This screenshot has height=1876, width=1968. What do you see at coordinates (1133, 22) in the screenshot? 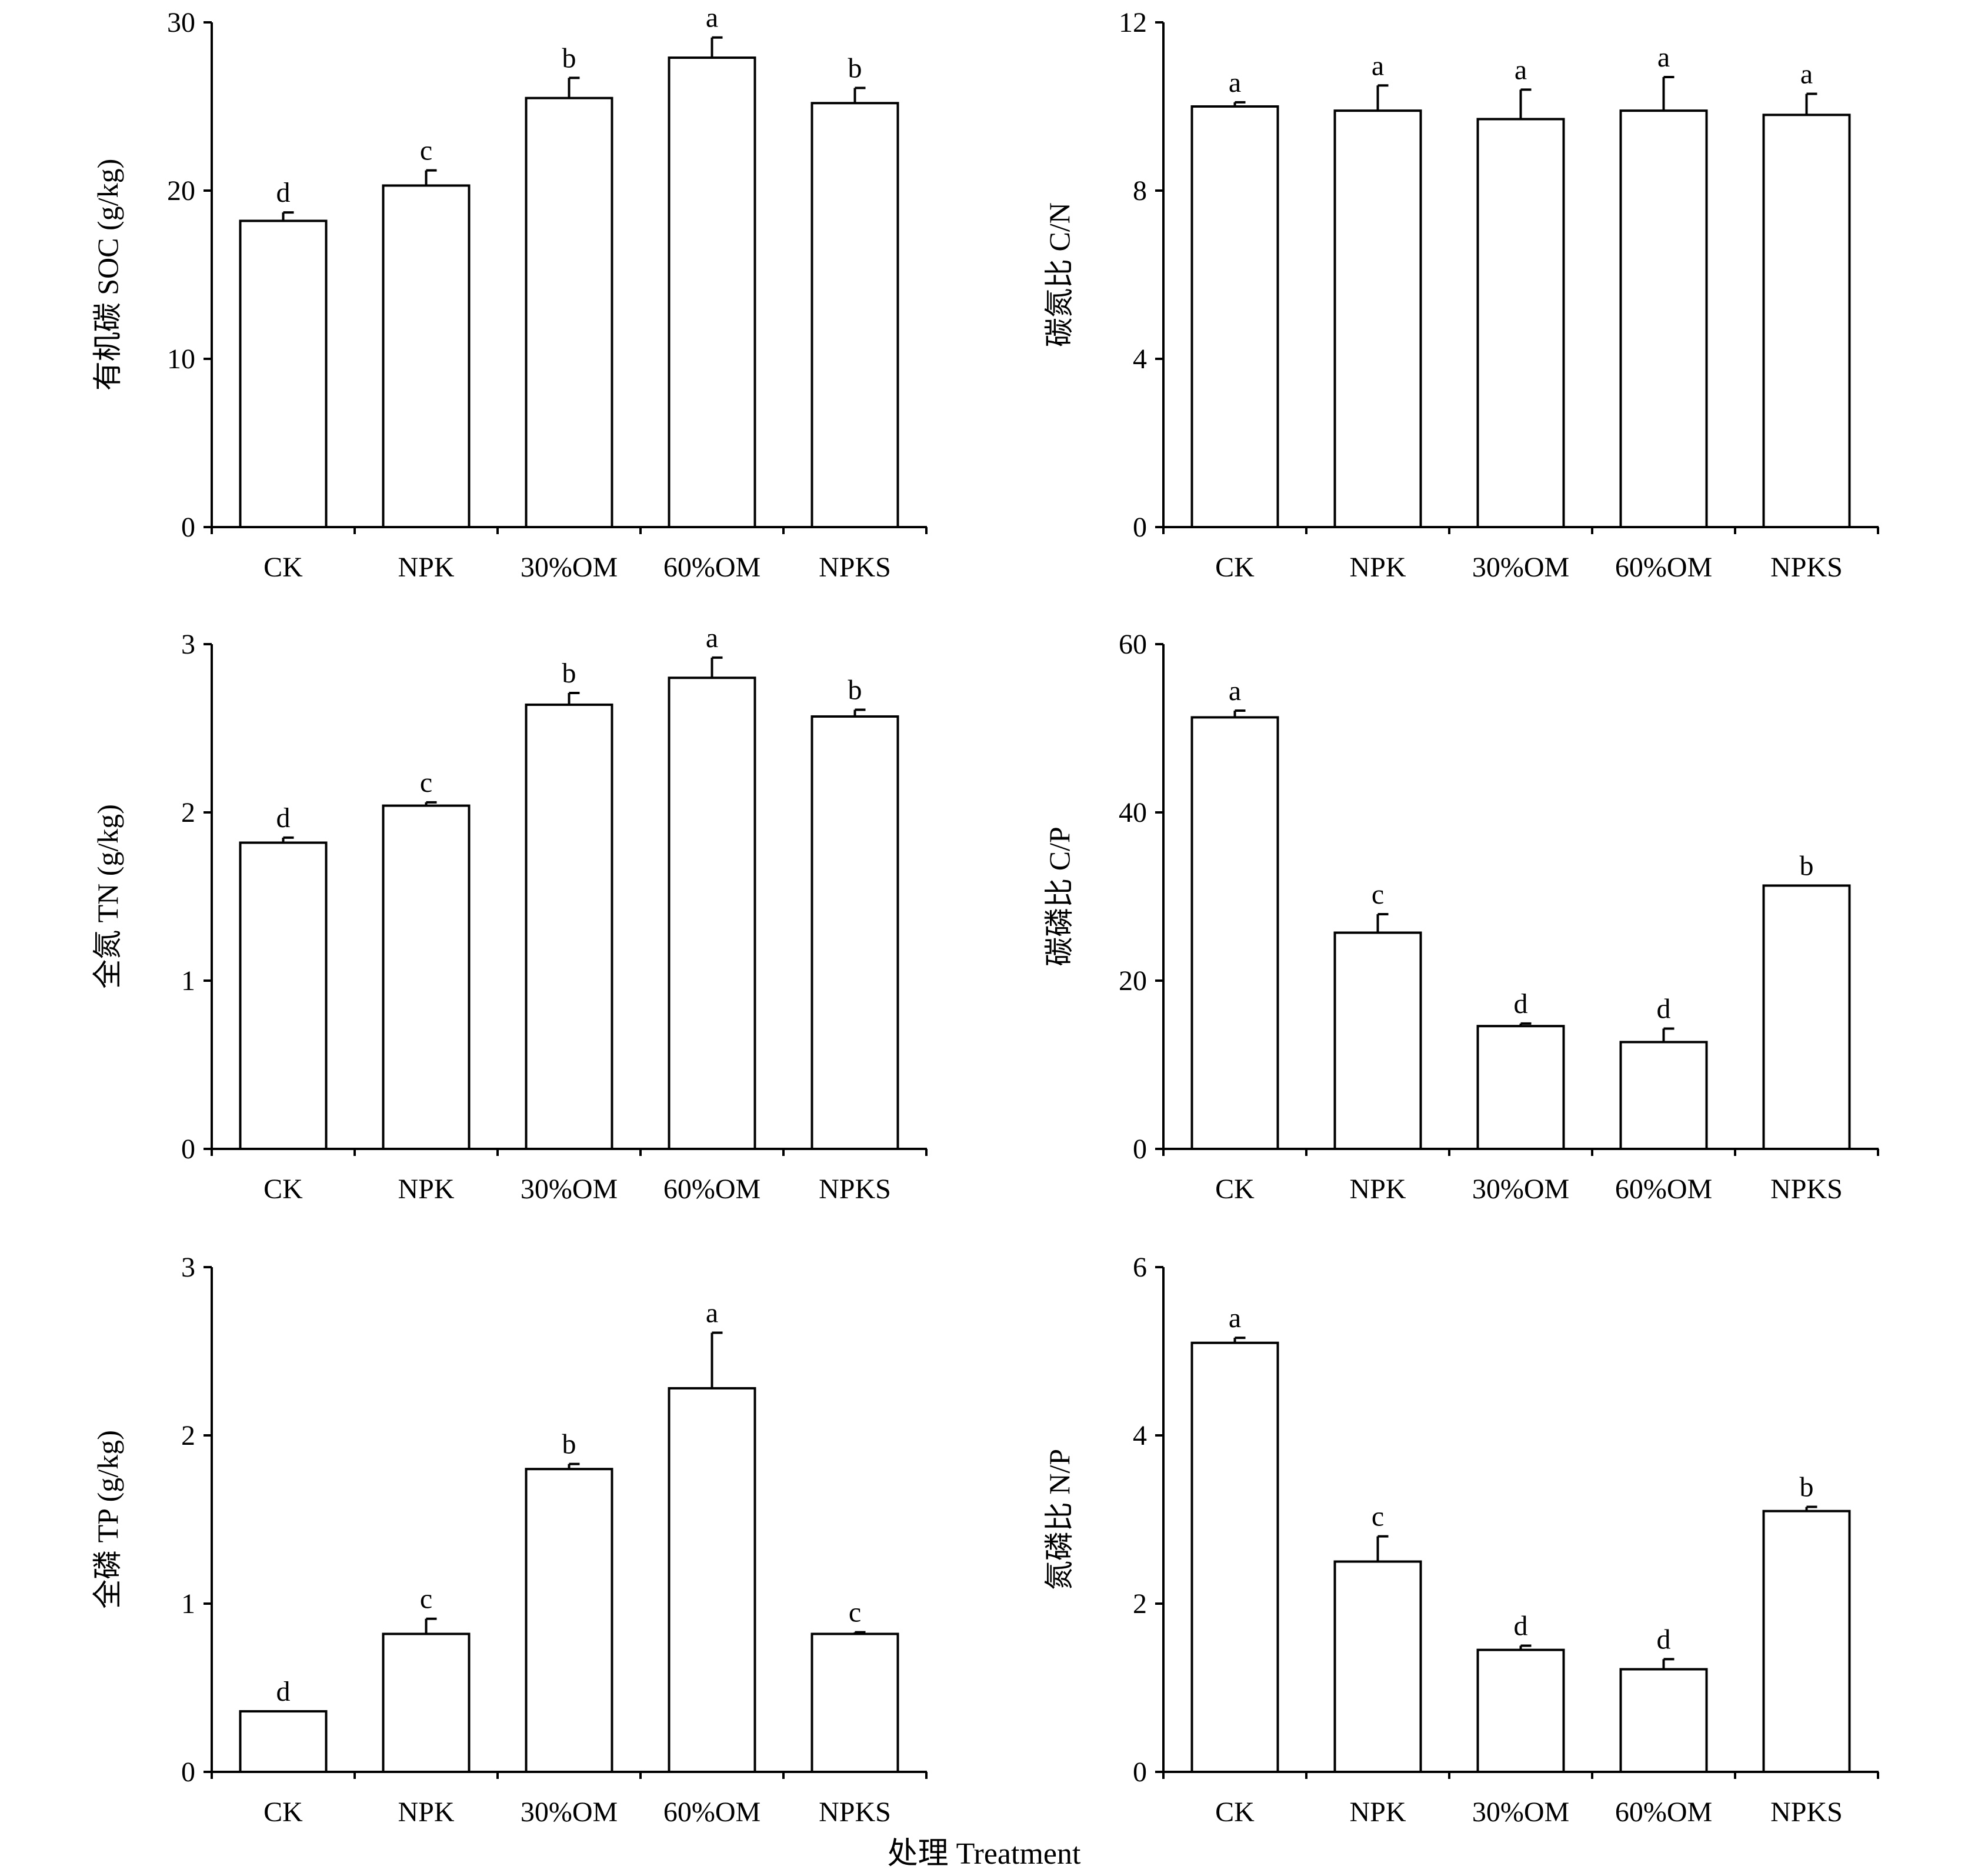
I see `y-tick-label: 12` at bounding box center [1133, 22].